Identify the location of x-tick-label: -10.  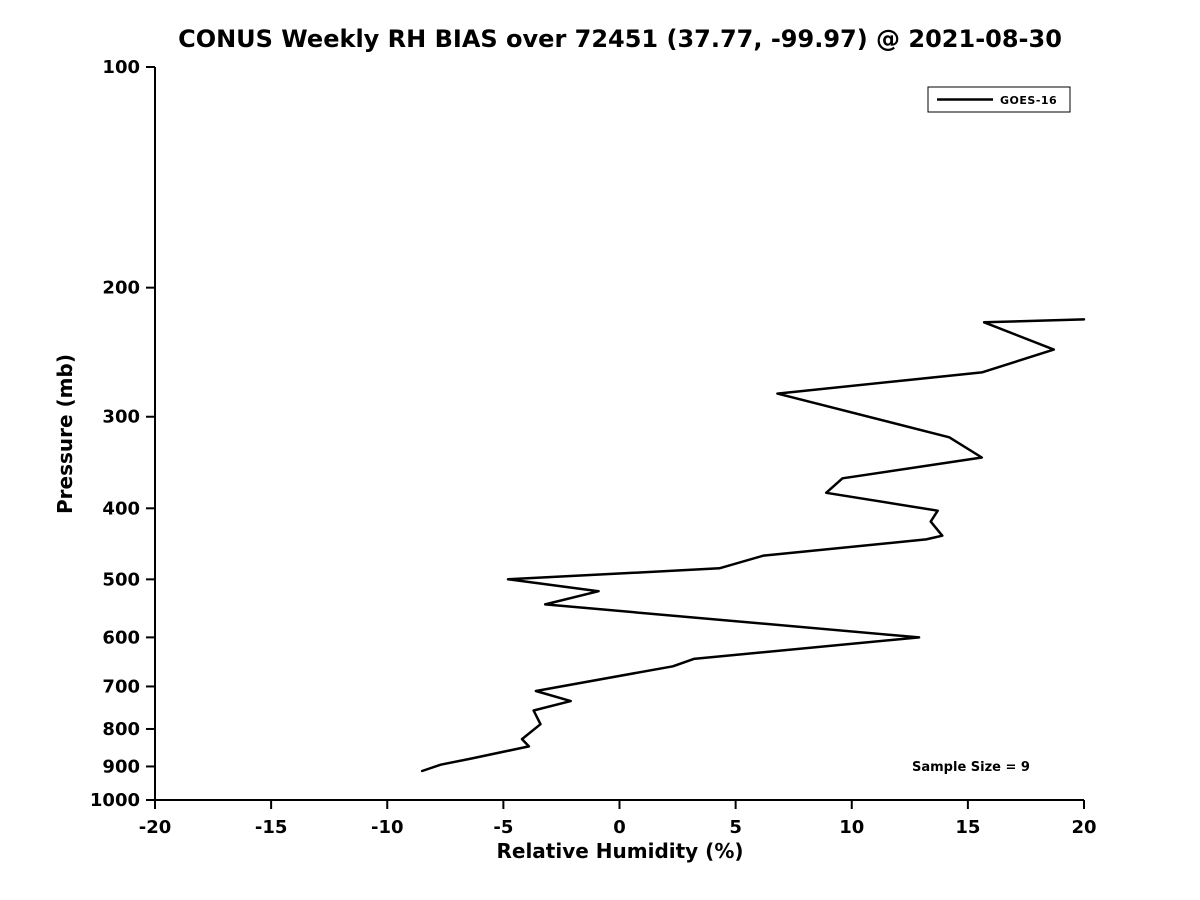
(387, 827).